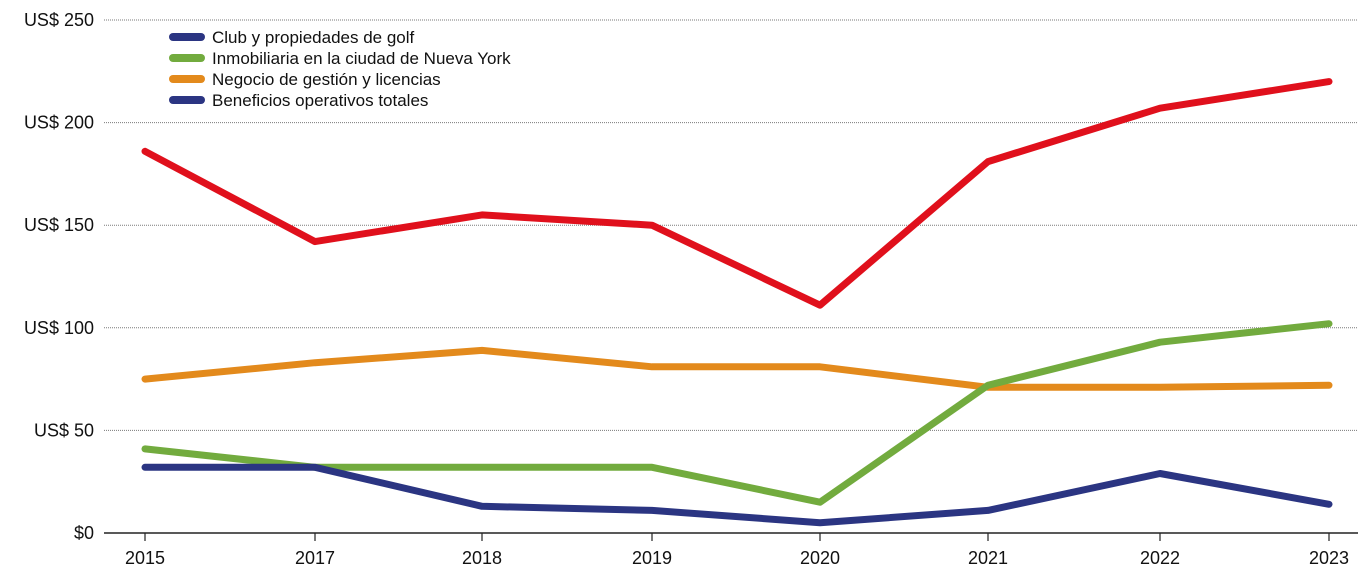 This screenshot has width=1367, height=577. Describe the element at coordinates (59, 20) in the screenshot. I see `y-tick-label: US$ 250` at that location.